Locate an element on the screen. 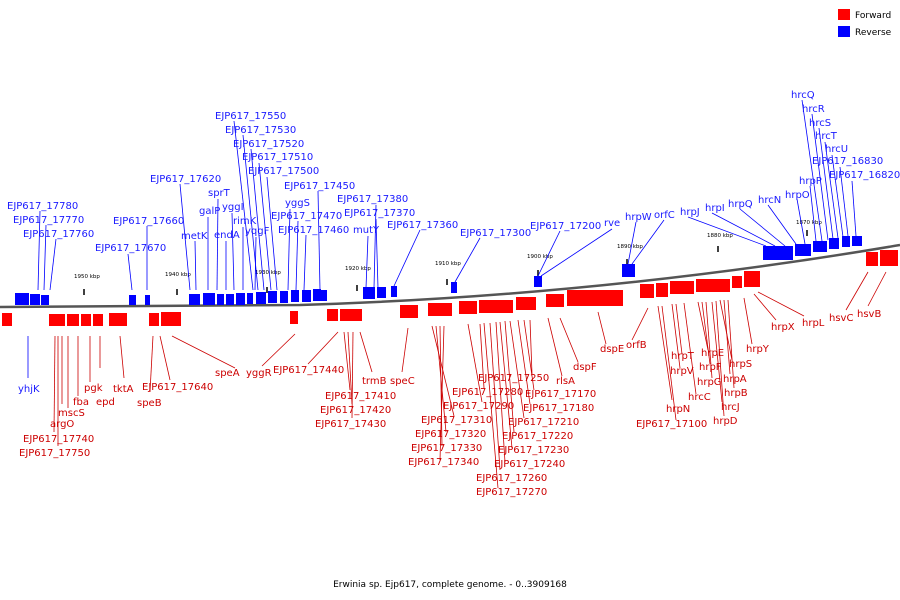  gene-label: EJP617_17320 is located at coordinates (450, 434).